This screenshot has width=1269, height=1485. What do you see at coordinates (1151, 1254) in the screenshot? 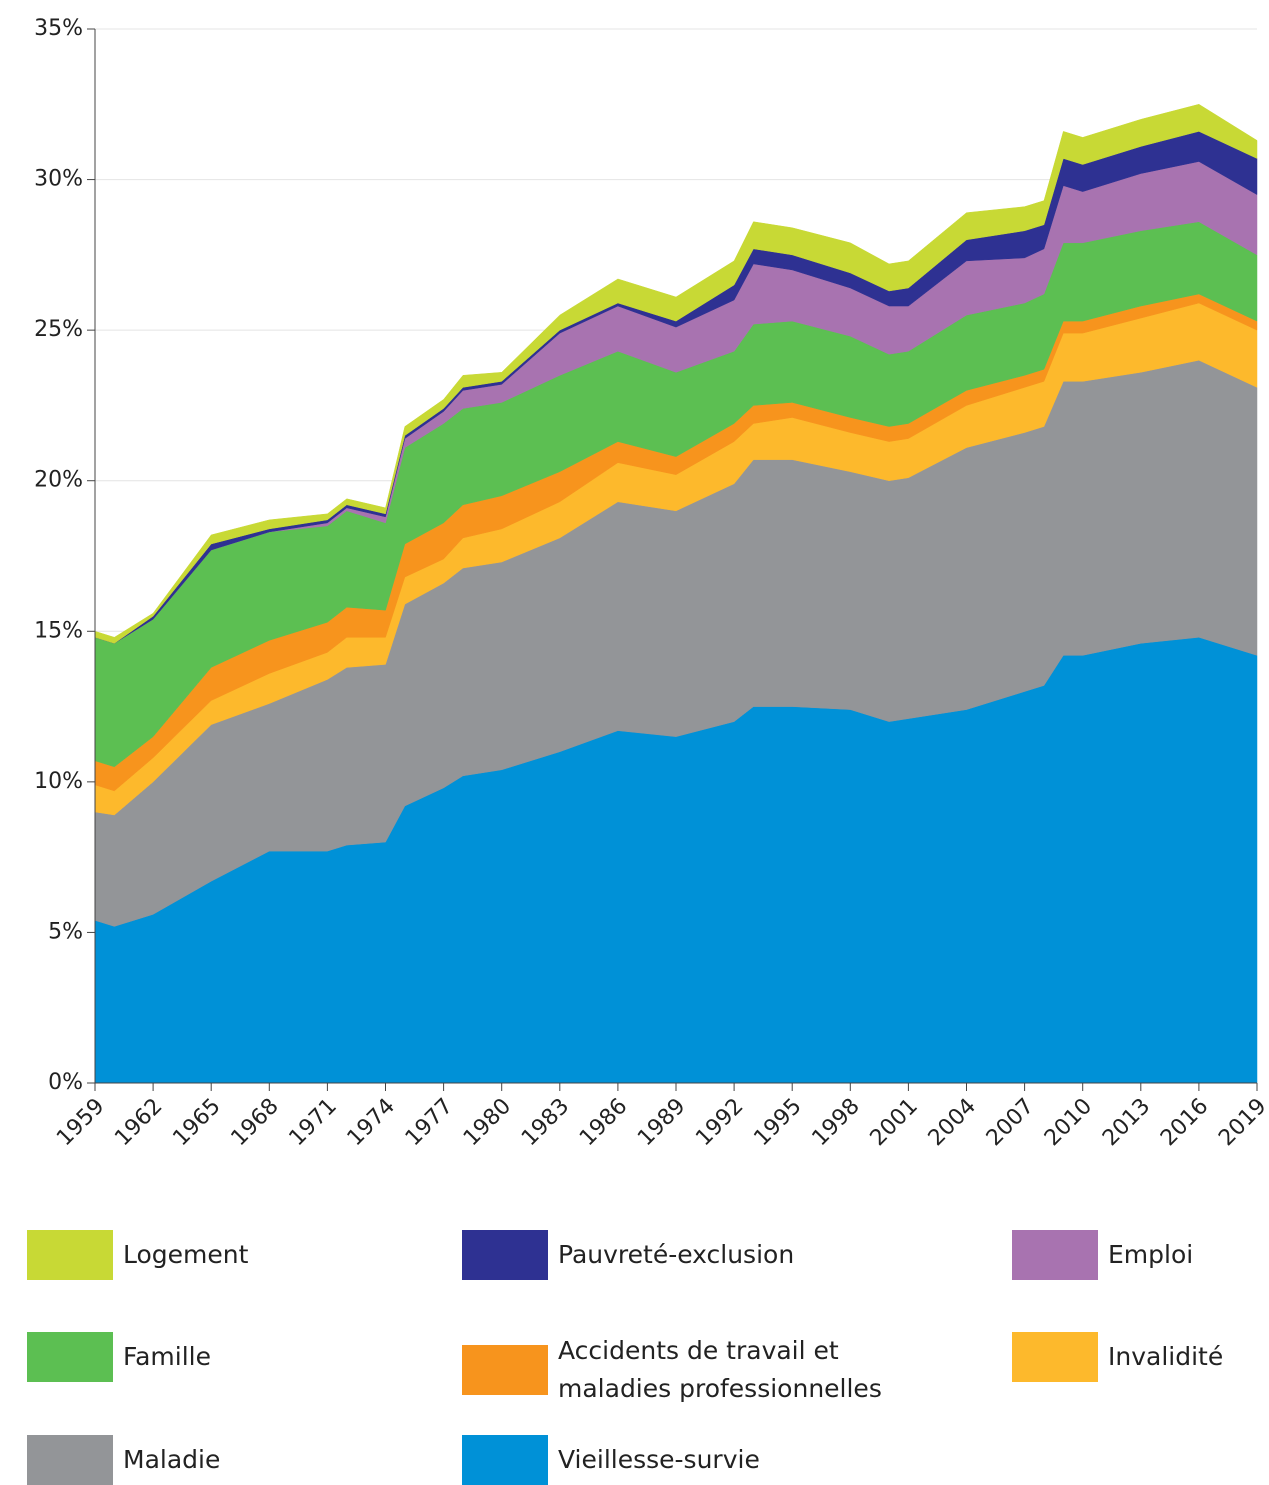
I see `legend-label: Emploi` at bounding box center [1151, 1254].